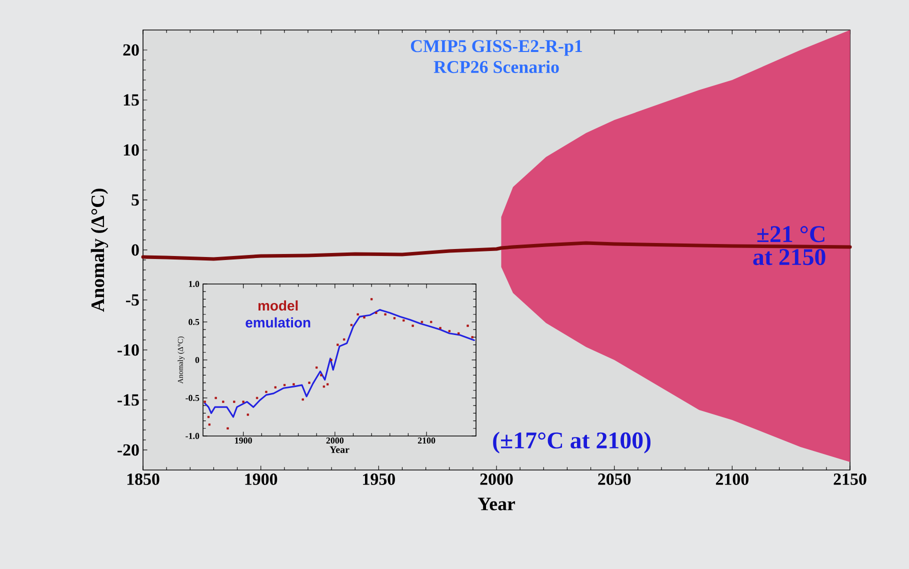  Describe the element at coordinates (135, 200) in the screenshot. I see `y-tick-label: 5` at that location.